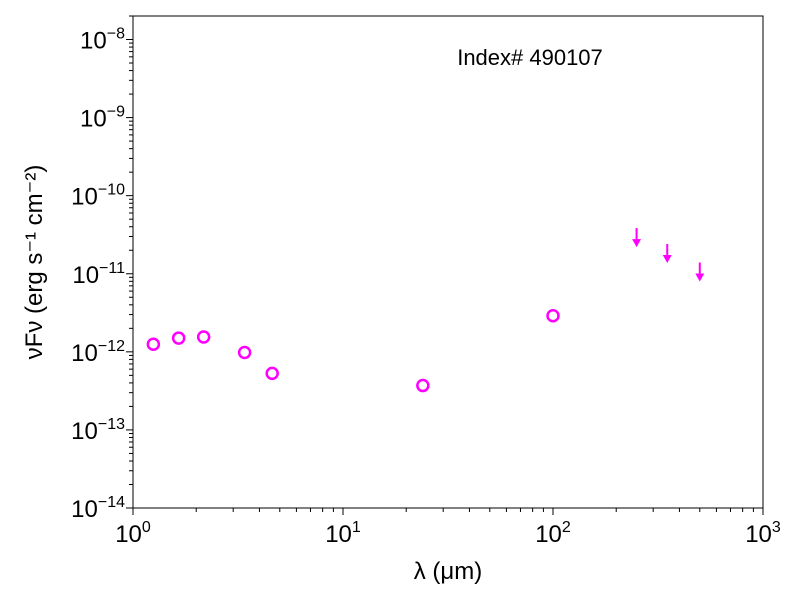 This screenshot has height=600, width=800. What do you see at coordinates (133, 533) in the screenshot?
I see `x-tick-label: 10⁰` at bounding box center [133, 533].